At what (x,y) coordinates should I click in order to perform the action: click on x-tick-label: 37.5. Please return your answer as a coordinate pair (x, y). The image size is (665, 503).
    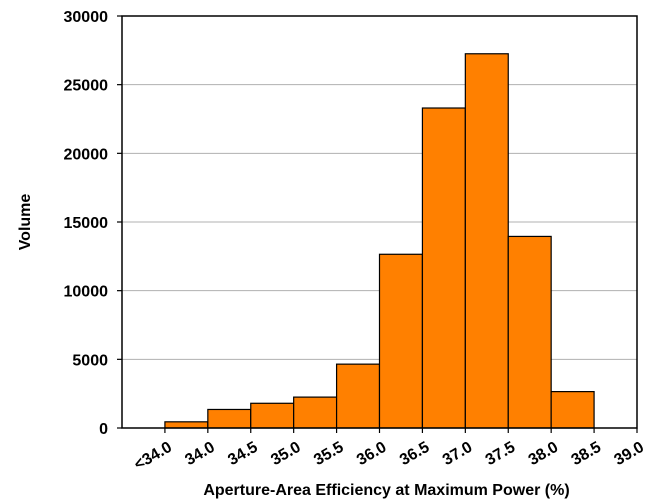
    Looking at the image, I should click on (501, 454).